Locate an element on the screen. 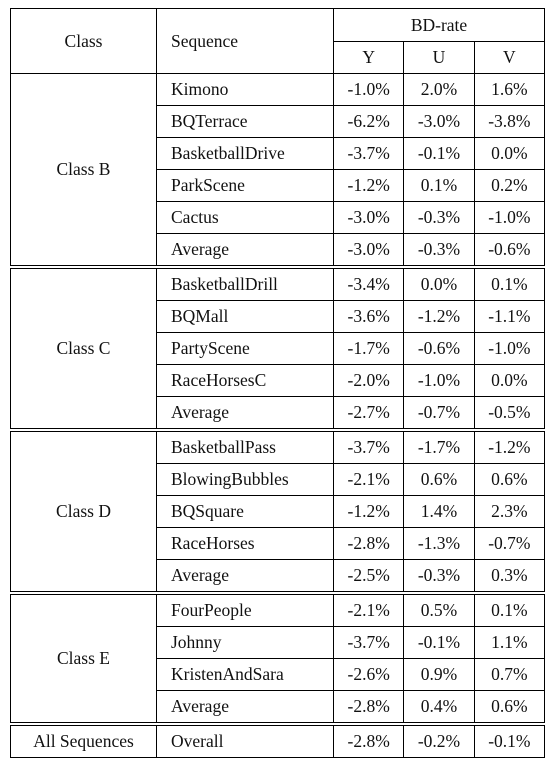  u-cell: 1.4% is located at coordinates (439, 511).